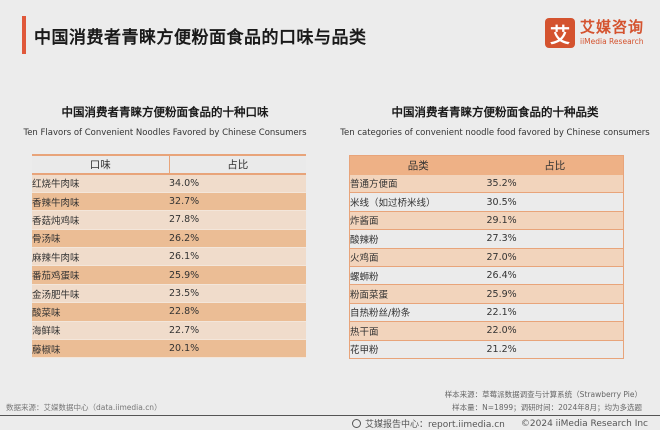 The width and height of the screenshot is (660, 430). Describe the element at coordinates (237, 220) in the screenshot. I see `flavor-share: 27.8%` at that location.